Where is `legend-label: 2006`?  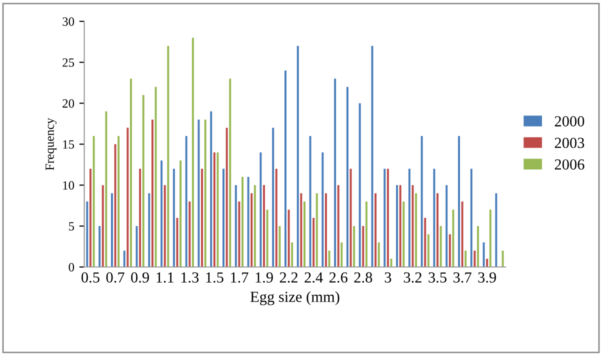 legend-label: 2006 is located at coordinates (569, 164).